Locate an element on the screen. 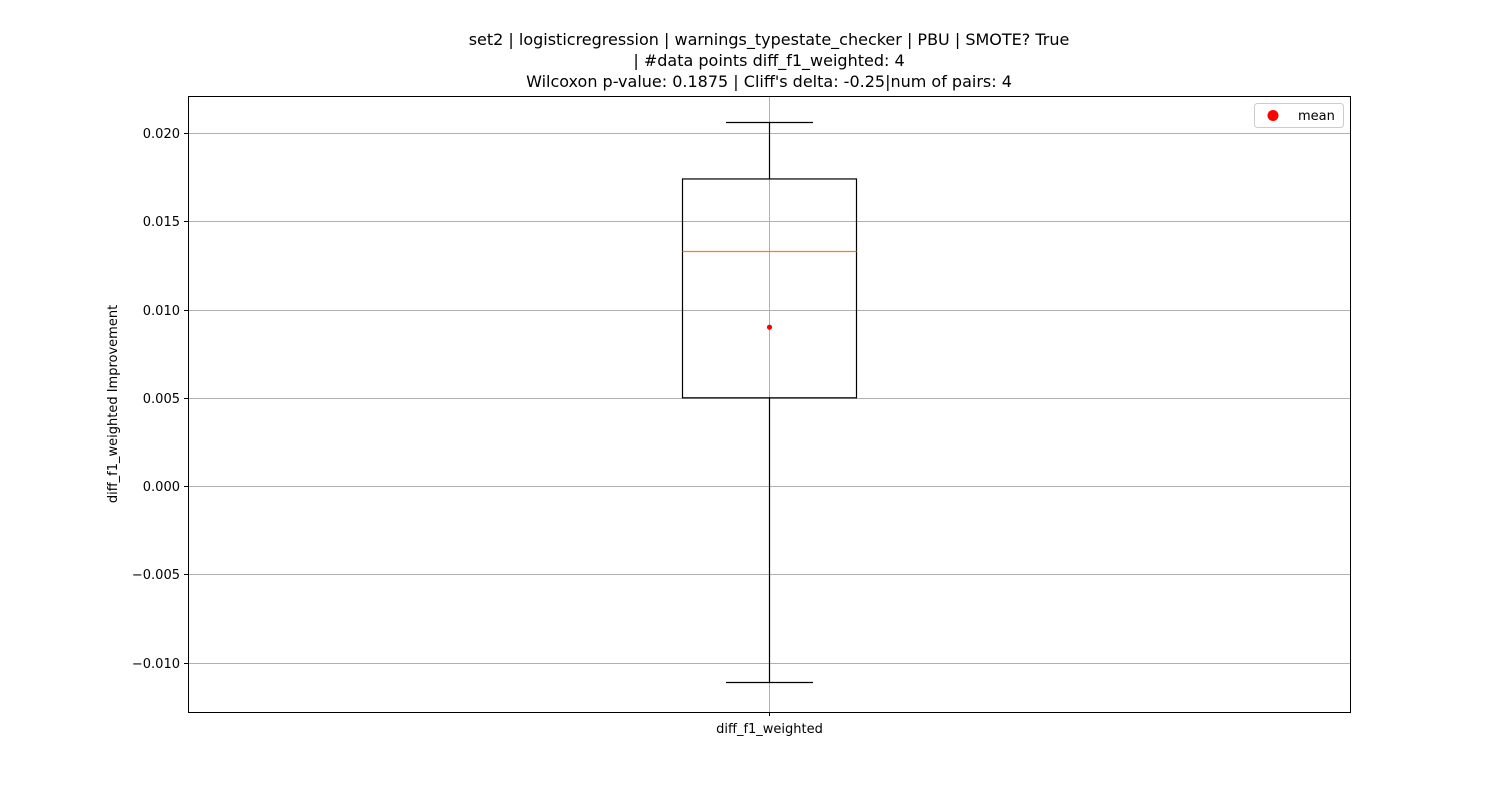 This screenshot has width=1500, height=800. y-axis-label: diff_f1_weighted Improvement is located at coordinates (113, 404).